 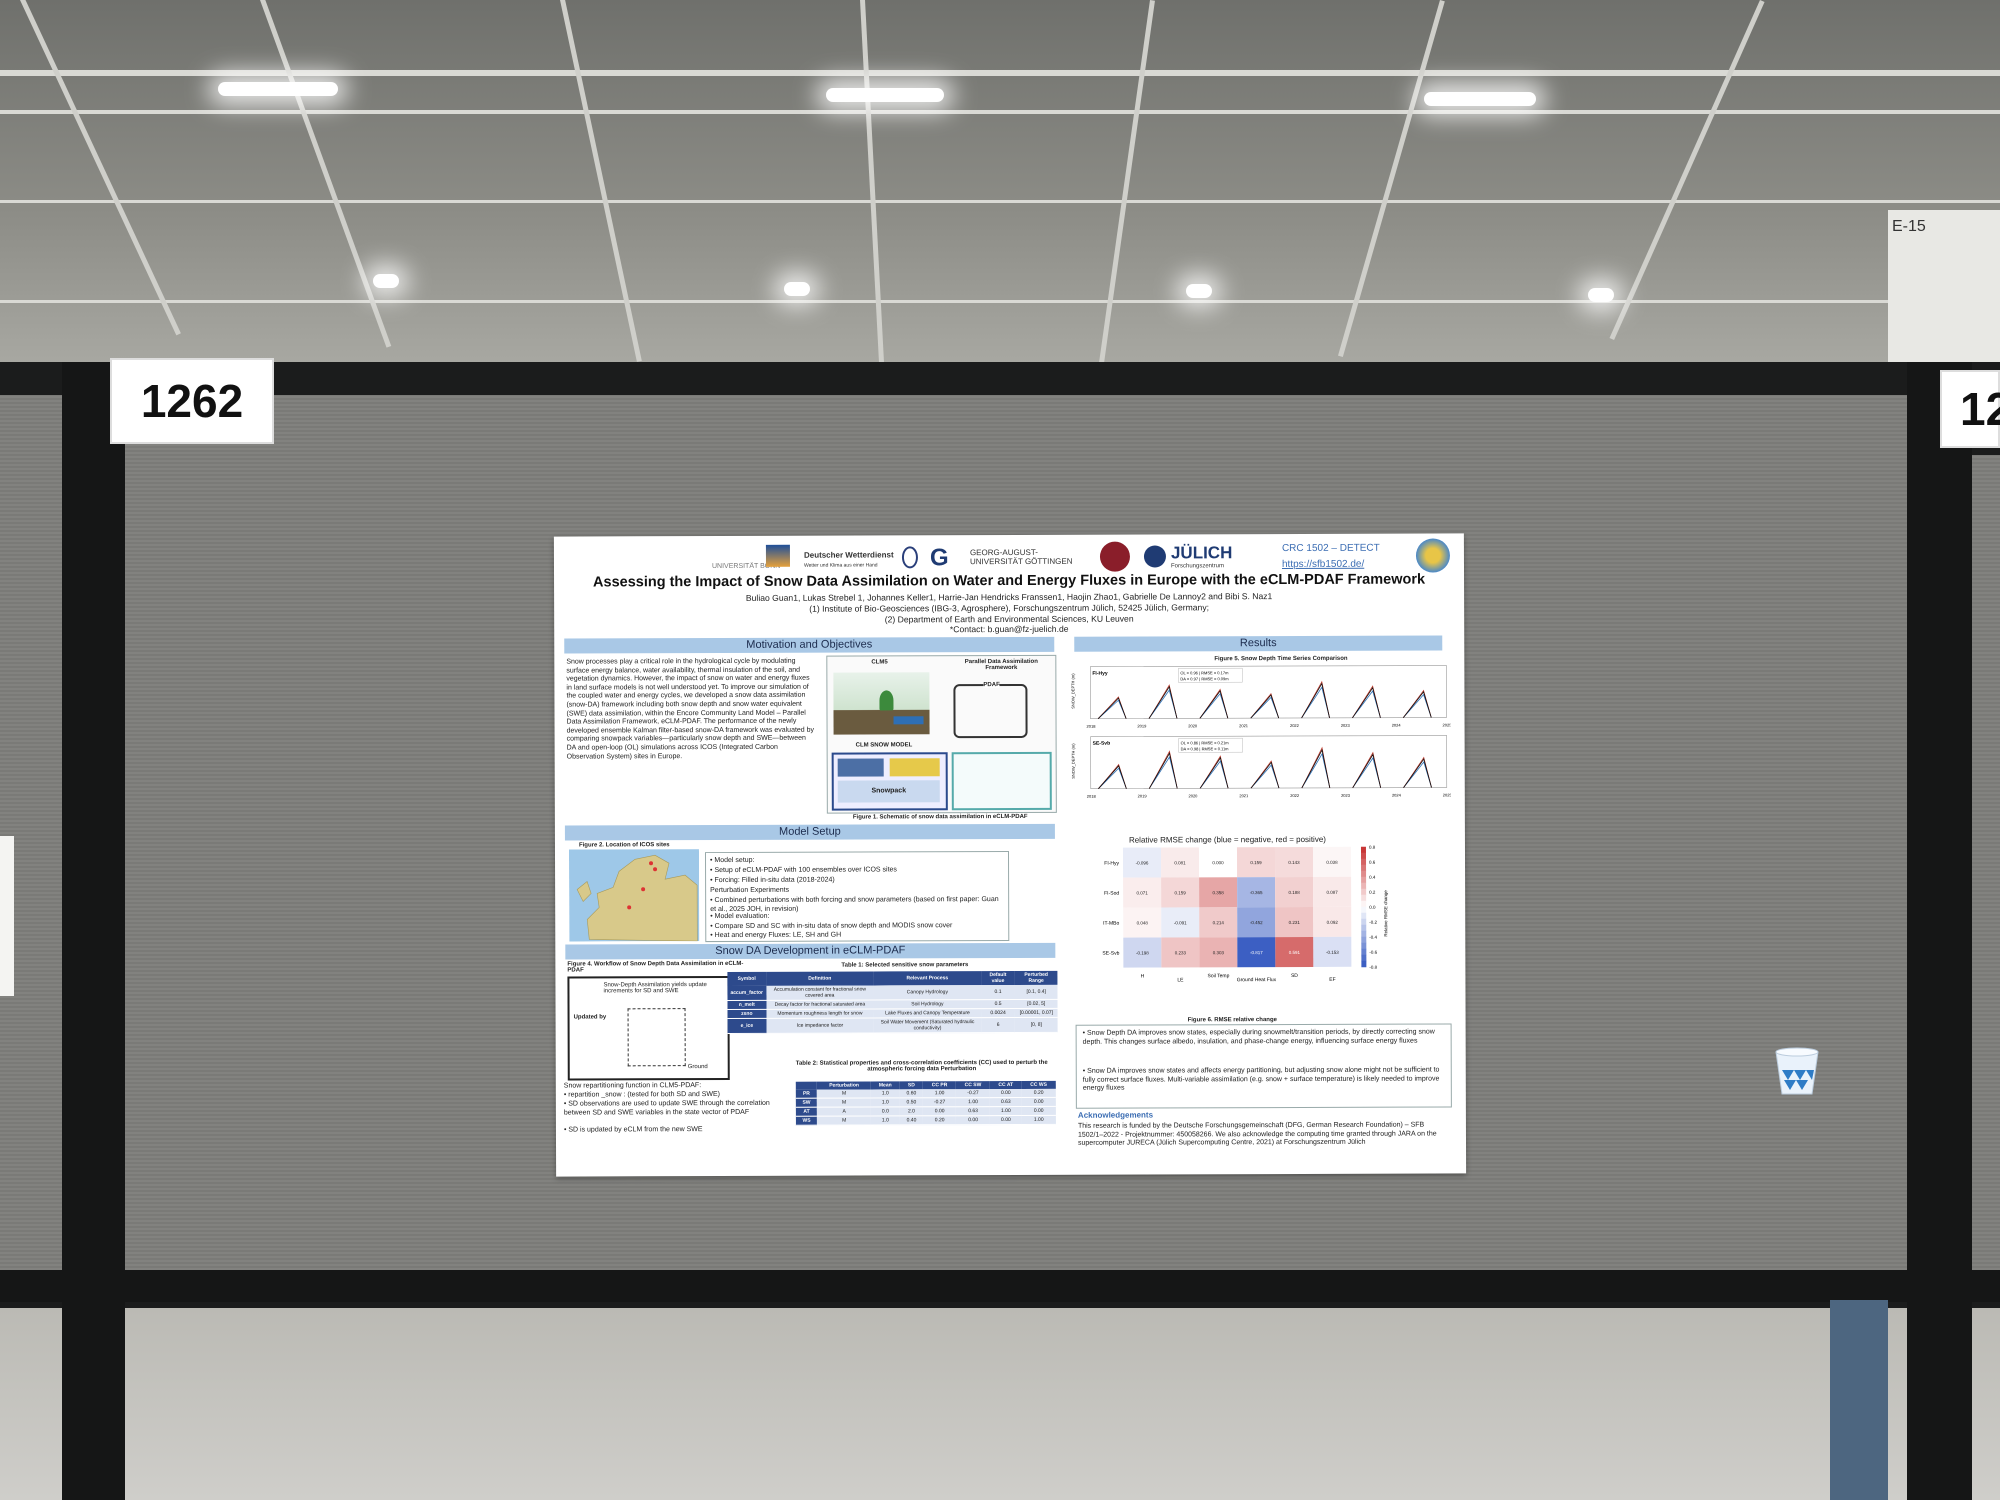 What do you see at coordinates (1332, 980) in the screenshot?
I see `heatmap-col-label: EF` at bounding box center [1332, 980].